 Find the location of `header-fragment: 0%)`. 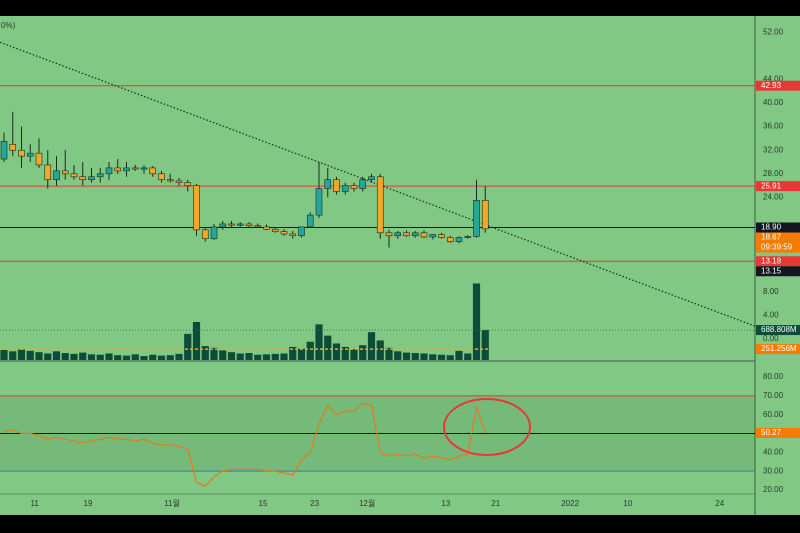

header-fragment: 0%) is located at coordinates (8, 25).